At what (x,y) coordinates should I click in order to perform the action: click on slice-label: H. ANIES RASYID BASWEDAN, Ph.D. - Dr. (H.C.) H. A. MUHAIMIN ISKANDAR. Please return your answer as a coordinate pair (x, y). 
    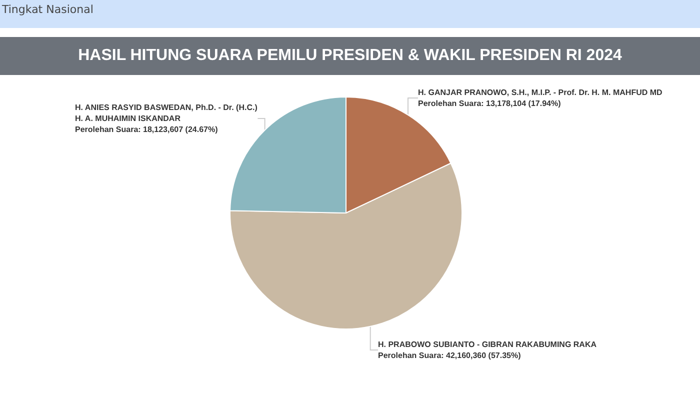
    Looking at the image, I should click on (166, 113).